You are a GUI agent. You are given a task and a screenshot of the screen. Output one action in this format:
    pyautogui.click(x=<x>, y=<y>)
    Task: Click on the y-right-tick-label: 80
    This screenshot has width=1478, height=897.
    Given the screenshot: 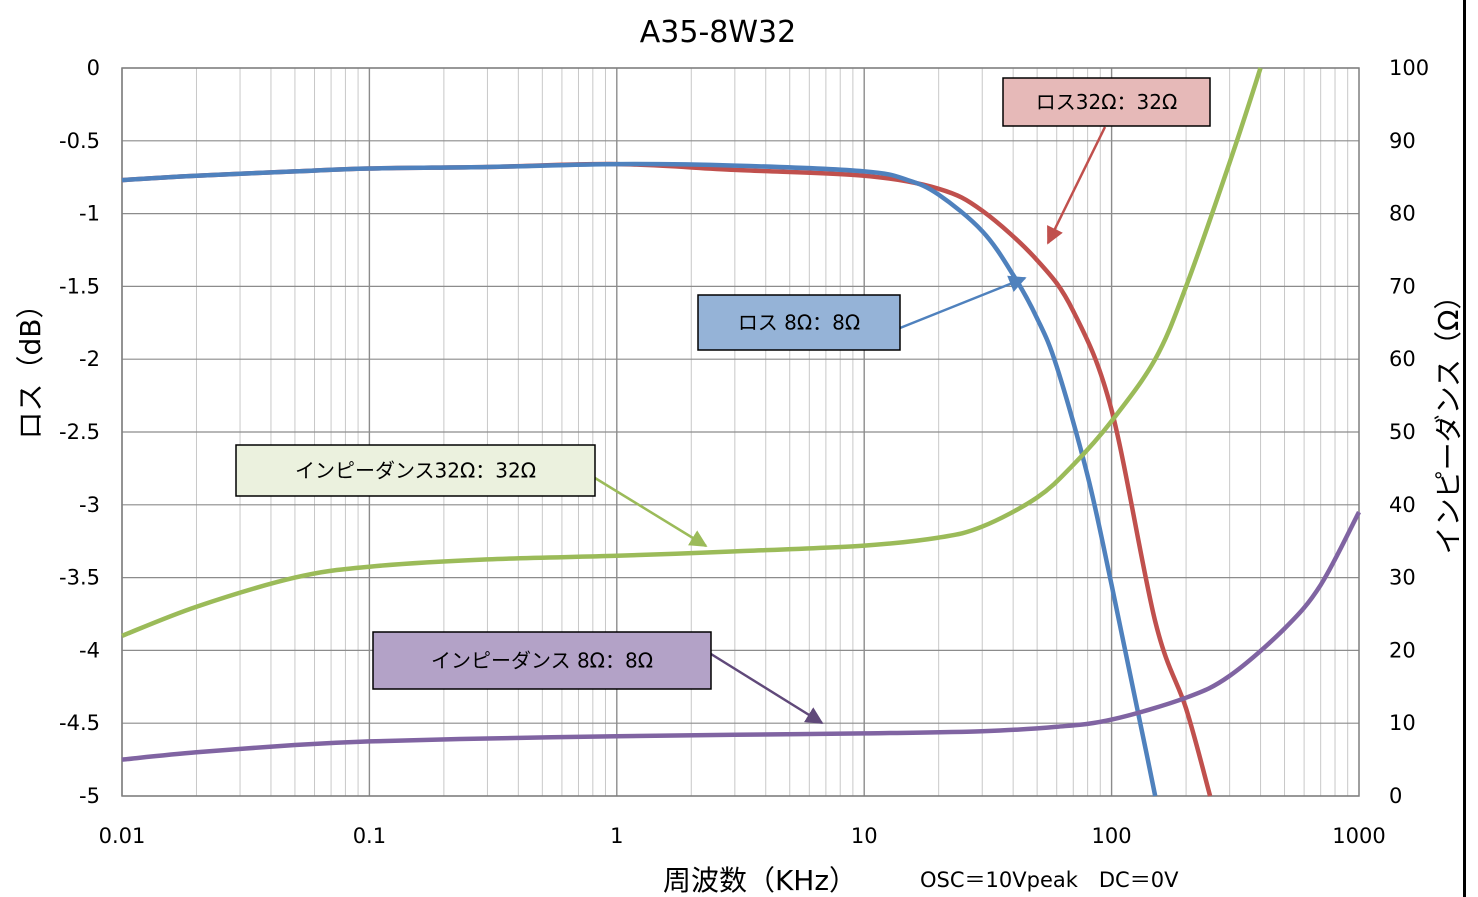 What is the action you would take?
    pyautogui.click(x=1402, y=214)
    